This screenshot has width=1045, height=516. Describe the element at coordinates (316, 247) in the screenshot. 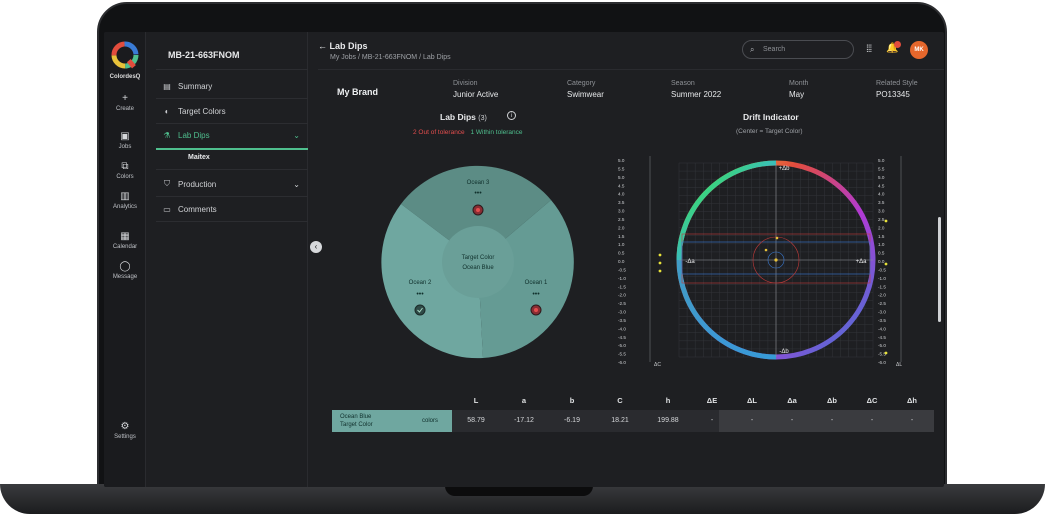

I see `collapse-sidebar-button: ‹` at that location.